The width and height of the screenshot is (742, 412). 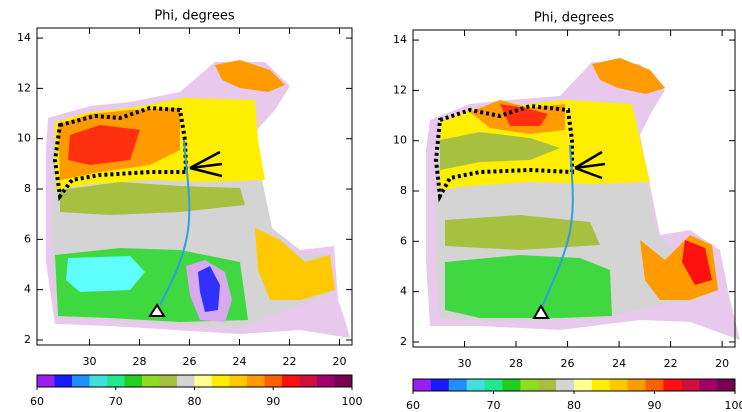 I want to click on region-east, so click(x=295, y=264).